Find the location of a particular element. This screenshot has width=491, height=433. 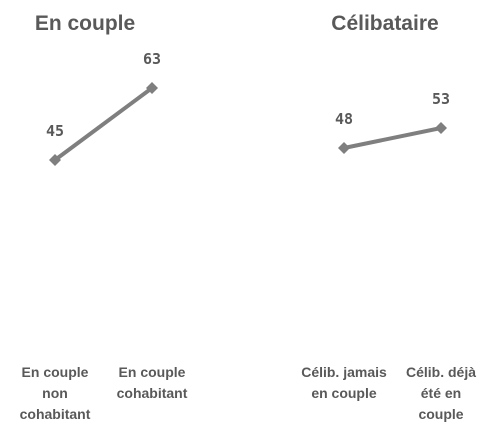

value-label: 53 is located at coordinates (441, 99).